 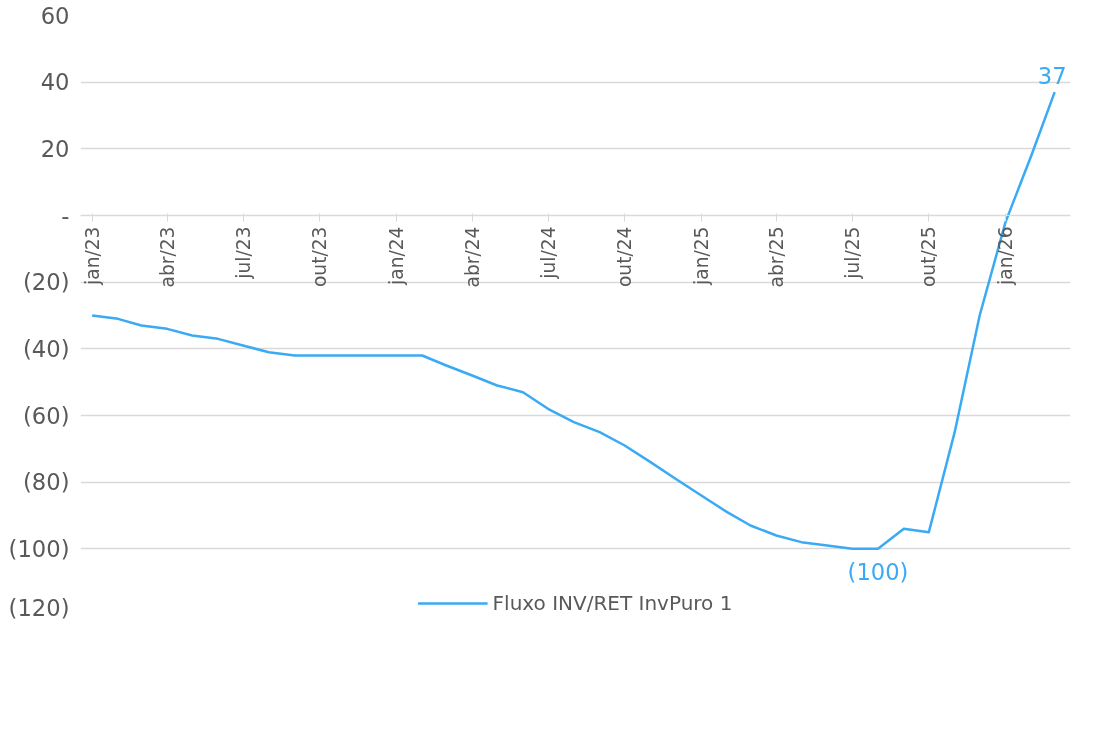 What do you see at coordinates (625, 257) in the screenshot?
I see `x-tick-label: out/24` at bounding box center [625, 257].